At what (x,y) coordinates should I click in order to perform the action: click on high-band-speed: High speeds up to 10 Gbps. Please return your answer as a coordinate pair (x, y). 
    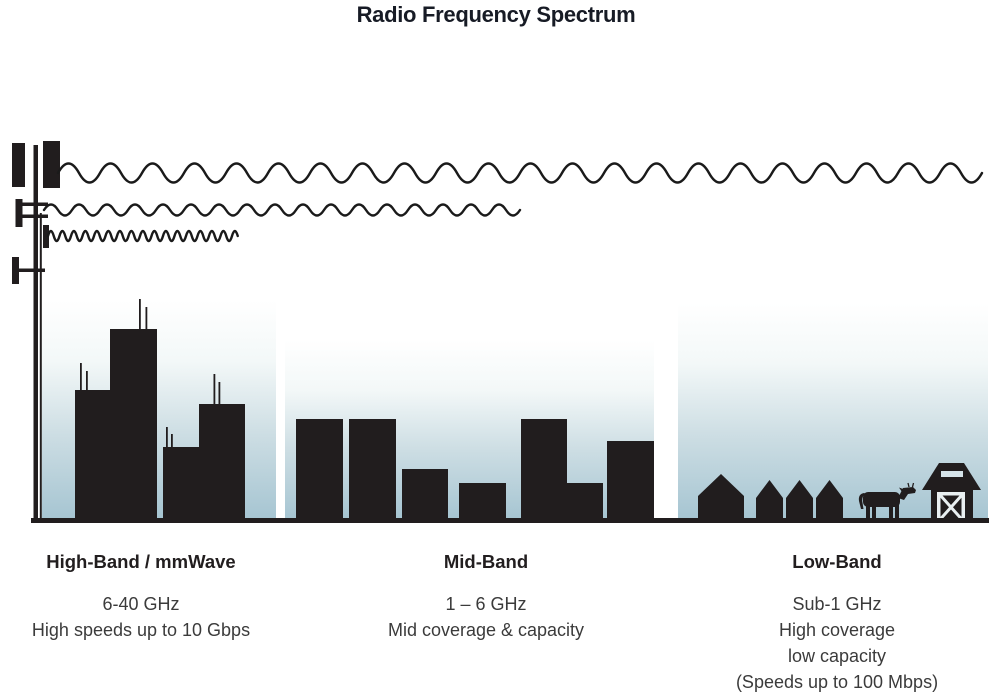
    Looking at the image, I should click on (141, 630).